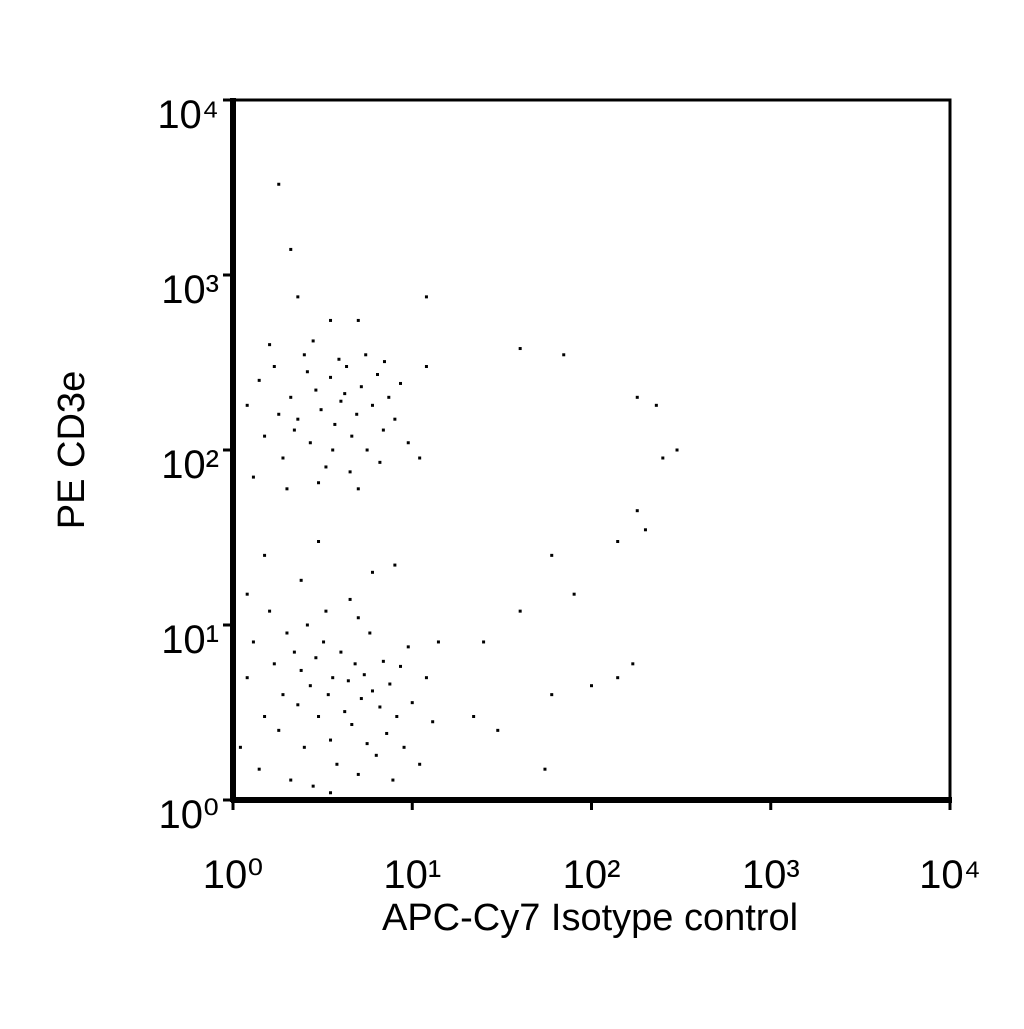 Image resolution: width=1024 pixels, height=1029 pixels. What do you see at coordinates (950, 875) in the screenshot?
I see `x-tick-label: 10⁴` at bounding box center [950, 875].